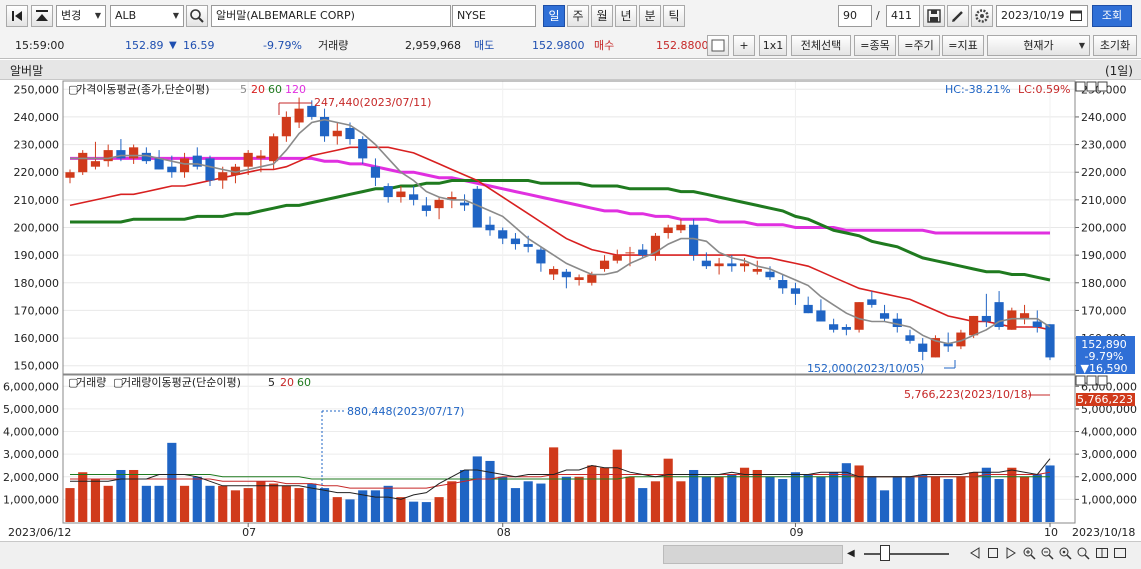  Describe the element at coordinates (602, 16) in the screenshot. I see `tab-monthly: 월` at that location.